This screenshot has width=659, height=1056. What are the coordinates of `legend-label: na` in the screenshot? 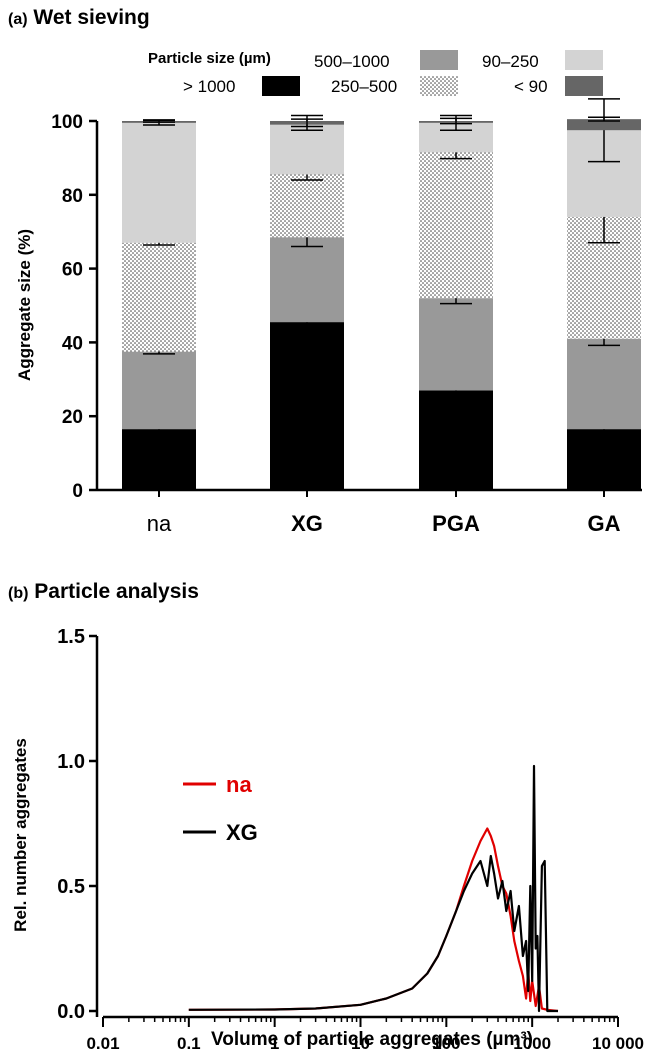 It's located at (239, 784).